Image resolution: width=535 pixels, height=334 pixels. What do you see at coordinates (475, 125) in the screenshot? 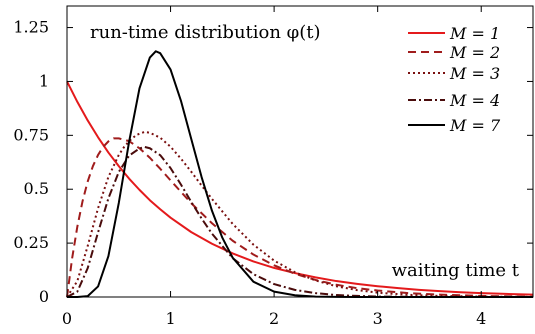
I see `legend-label-m7: M = 7` at bounding box center [475, 125].